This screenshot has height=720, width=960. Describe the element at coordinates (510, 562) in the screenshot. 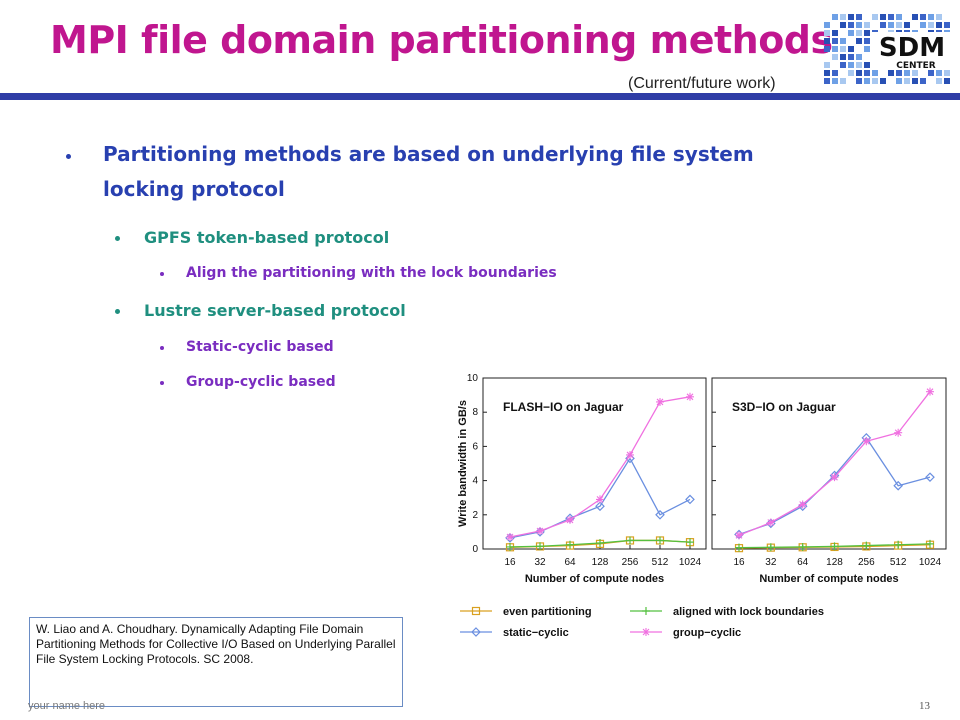

I see `x-tick-label: 16` at that location.